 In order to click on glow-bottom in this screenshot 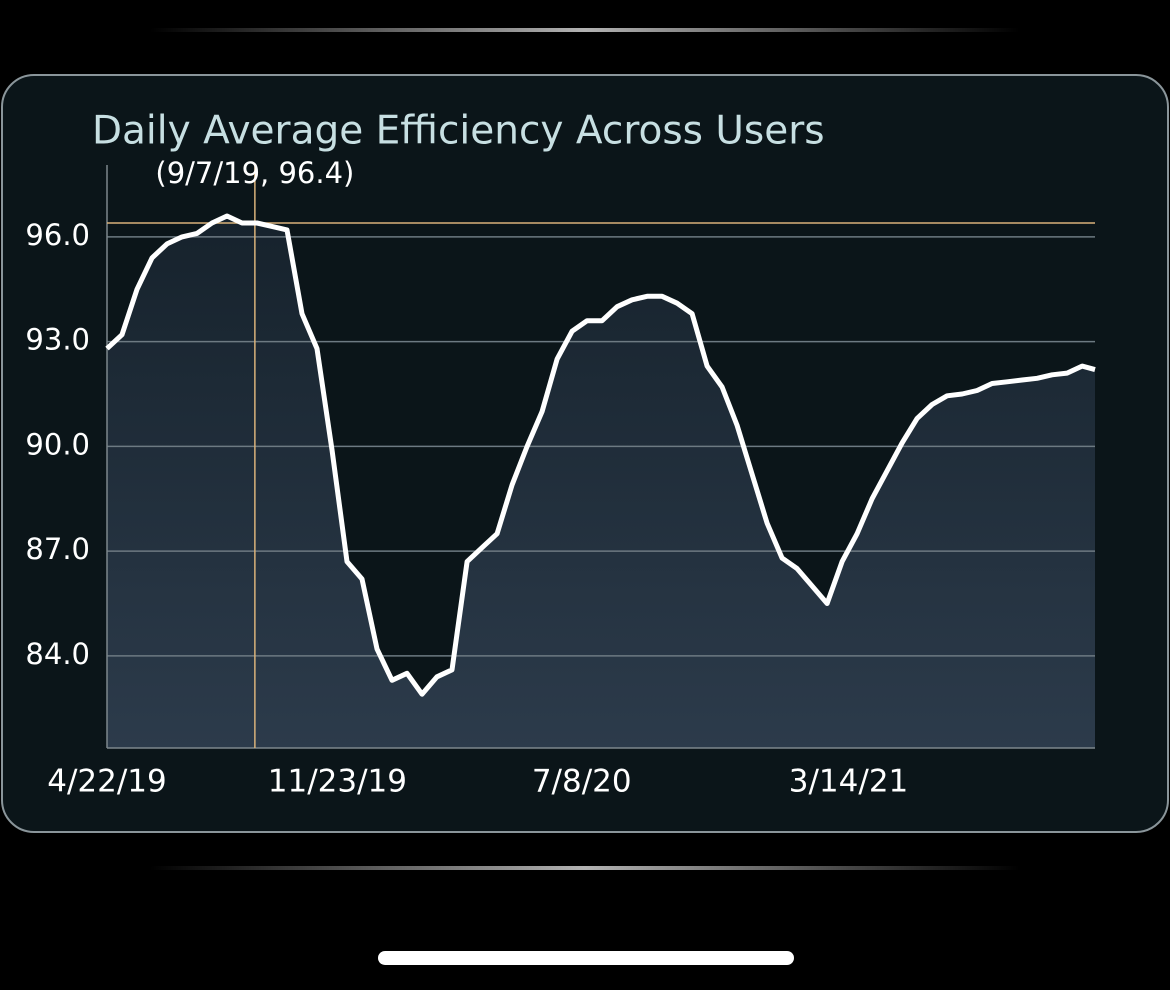, I will do `click(585, 868)`.